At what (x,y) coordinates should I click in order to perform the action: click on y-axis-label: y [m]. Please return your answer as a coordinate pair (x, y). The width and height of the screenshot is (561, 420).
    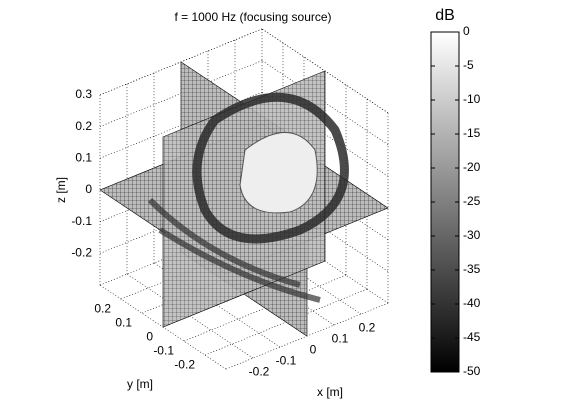
    Looking at the image, I should click on (140, 384).